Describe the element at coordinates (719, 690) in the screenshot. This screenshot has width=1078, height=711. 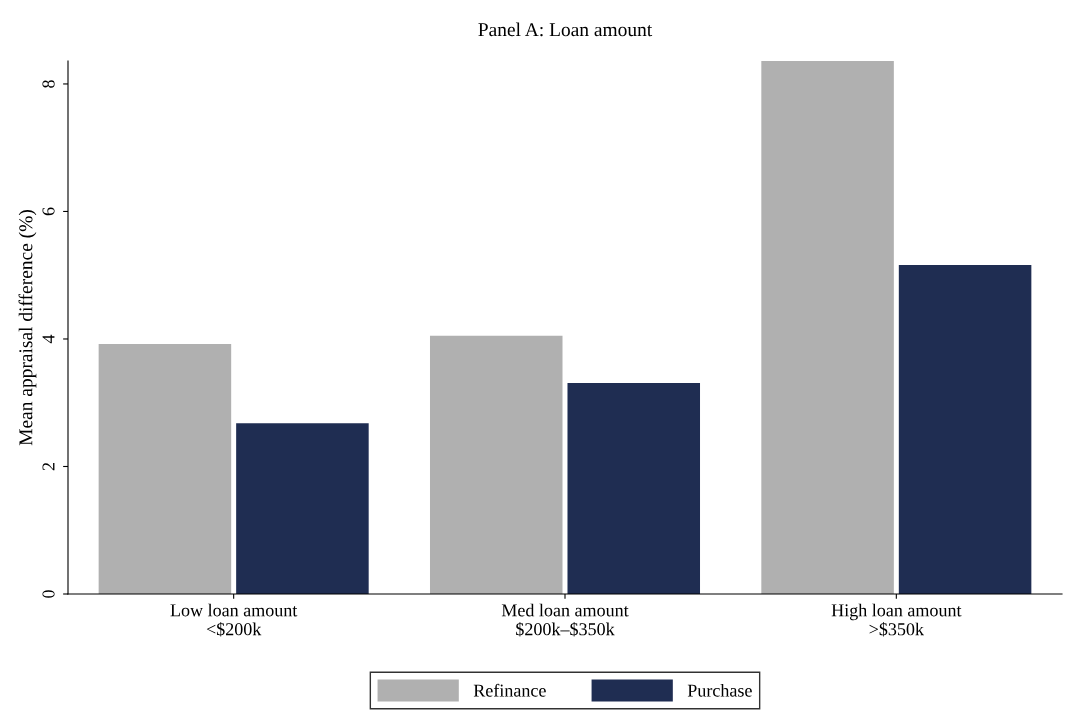
I see `legend-label: Purchase` at that location.